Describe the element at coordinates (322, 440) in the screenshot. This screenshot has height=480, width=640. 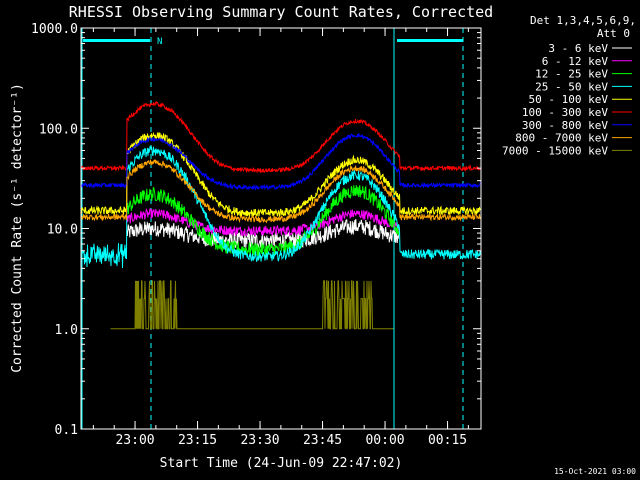
I see `x-tick-label: 23:45` at that location.